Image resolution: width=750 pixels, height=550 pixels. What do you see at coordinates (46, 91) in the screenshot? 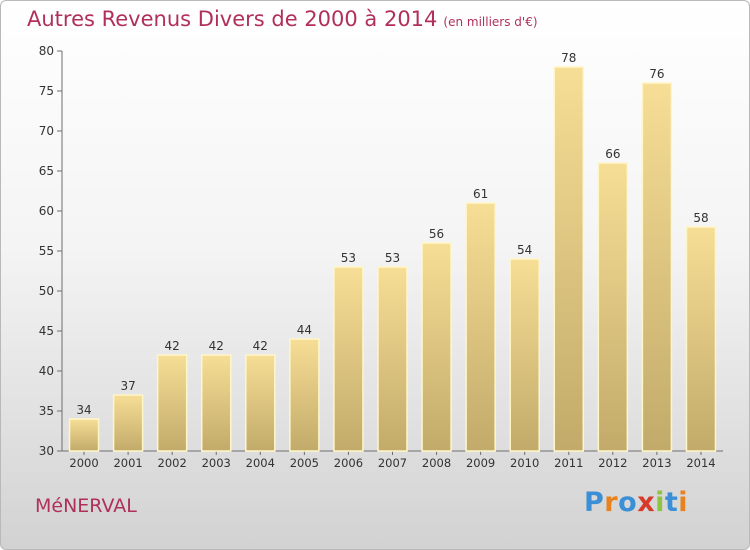
I see `y-tick-label: 75` at bounding box center [46, 91].